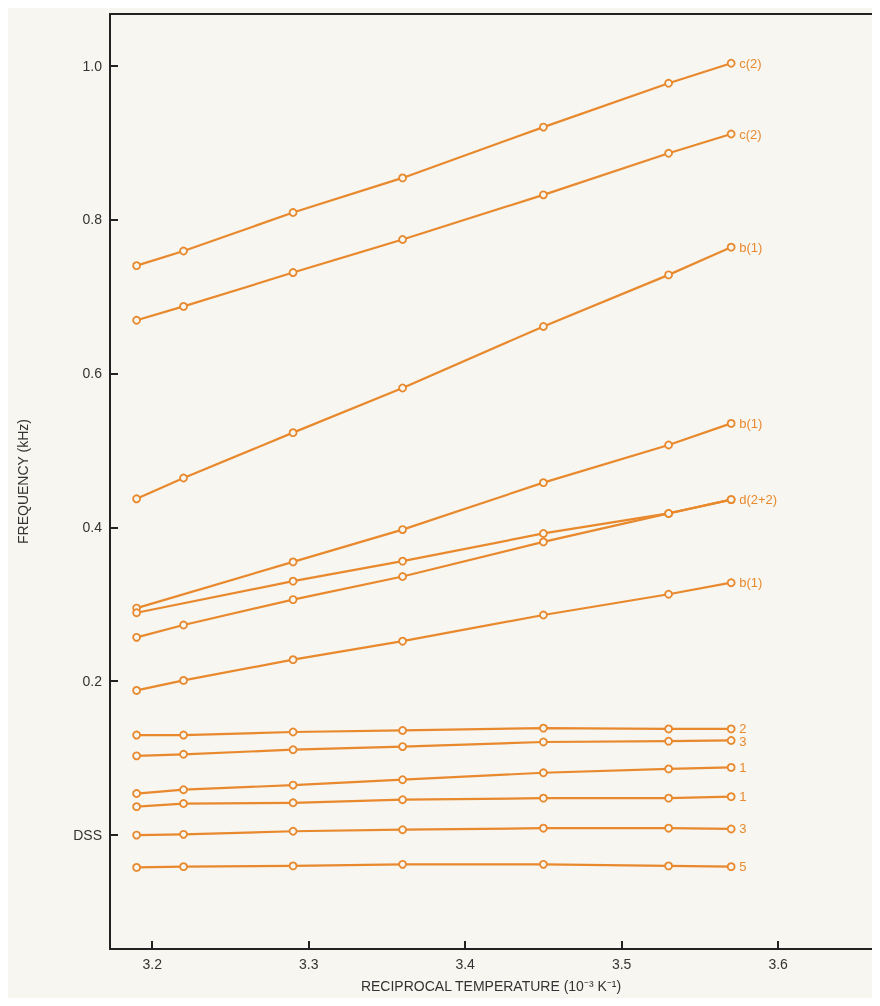 The width and height of the screenshot is (880, 1006). What do you see at coordinates (621, 964) in the screenshot?
I see `x-tick-label: 3.5` at bounding box center [621, 964].